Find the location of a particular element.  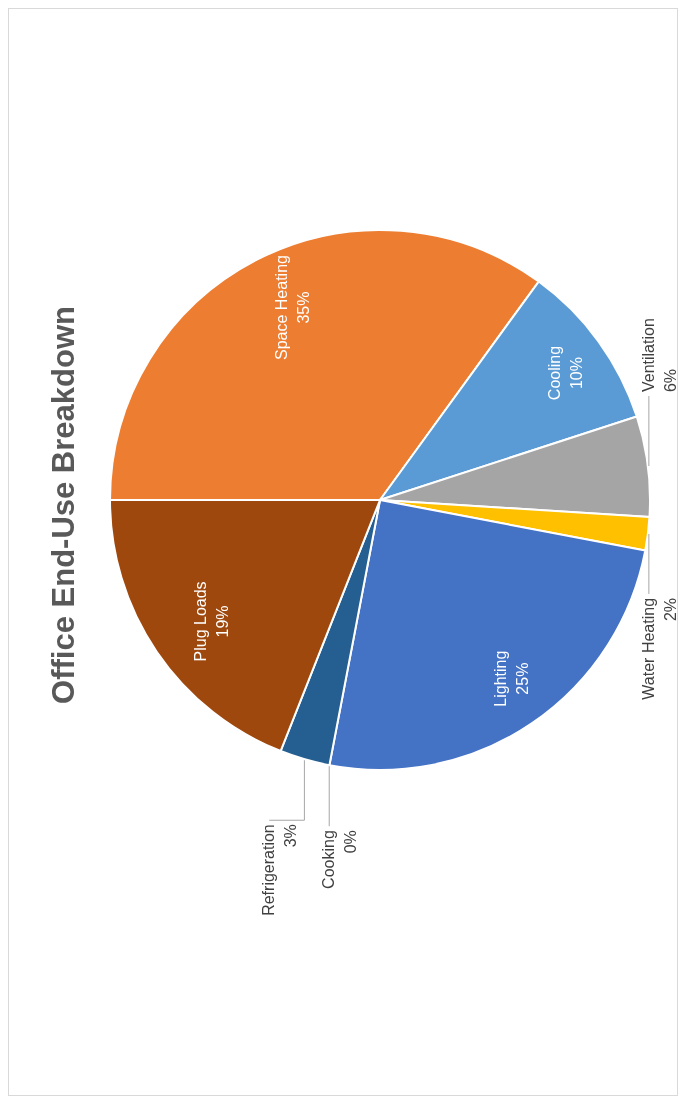

data-label: 2% is located at coordinates (670, 609).